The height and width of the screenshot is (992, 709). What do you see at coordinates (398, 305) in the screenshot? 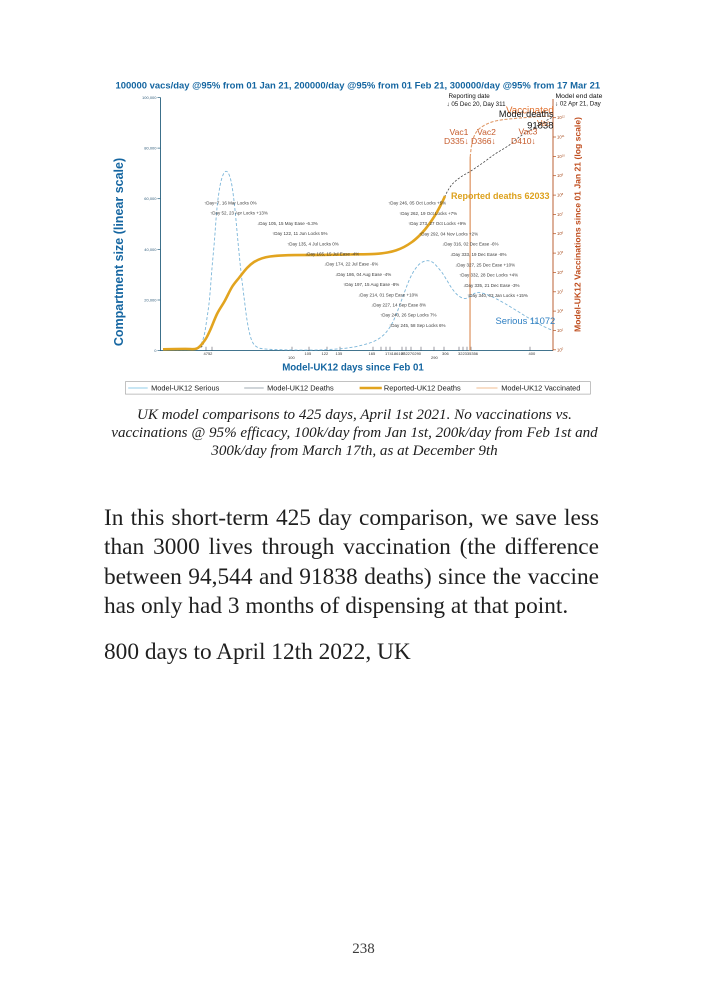
I see `svg-text: ↓Day 227, 14 Sep Ease 8%` at bounding box center [398, 305].